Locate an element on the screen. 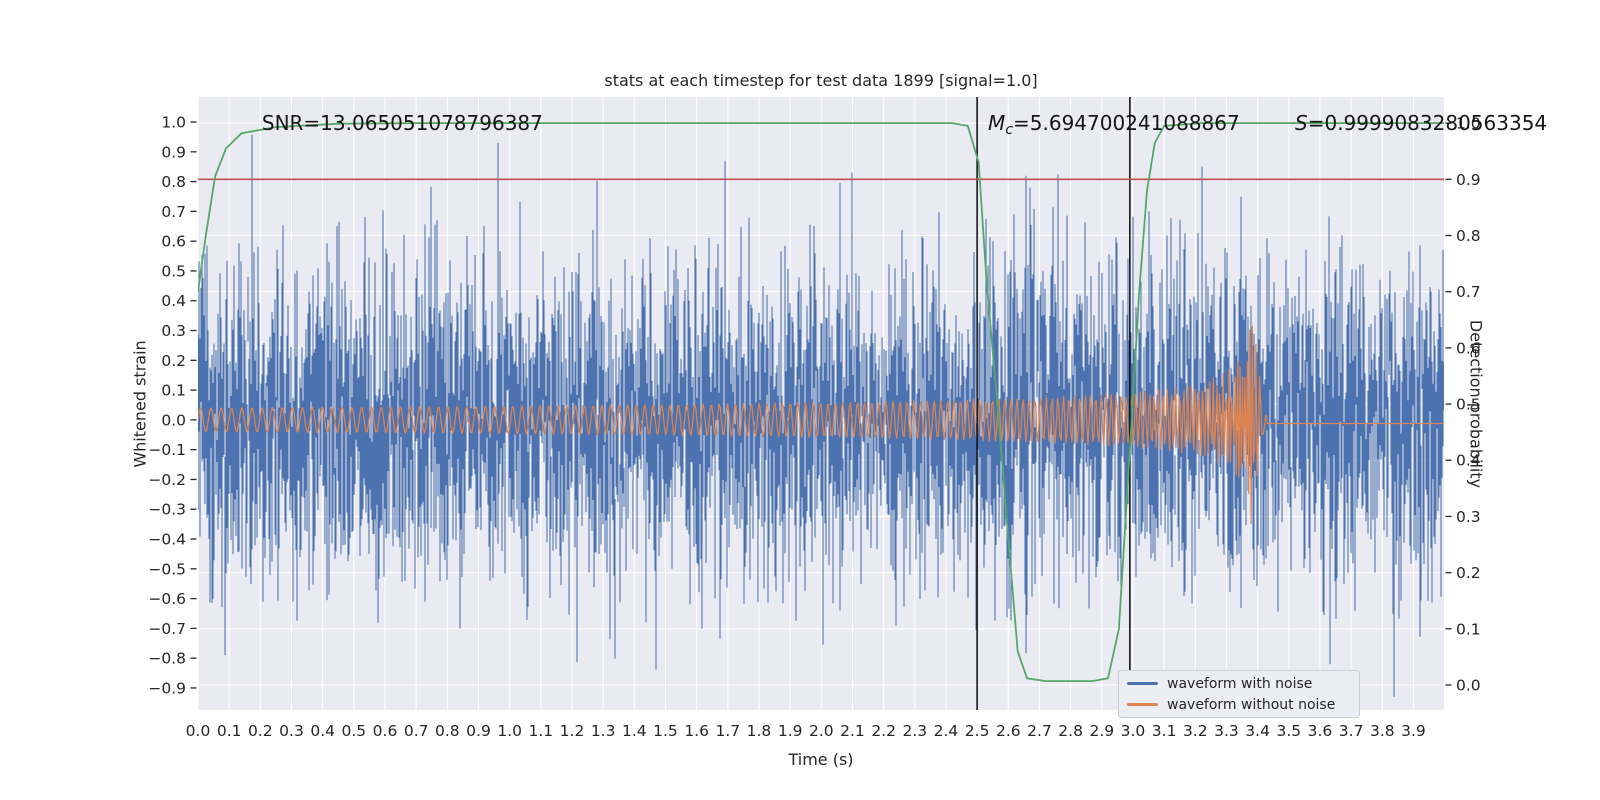  annotation-text-segment: SNR=13.065051078796387 is located at coordinates (402, 122).